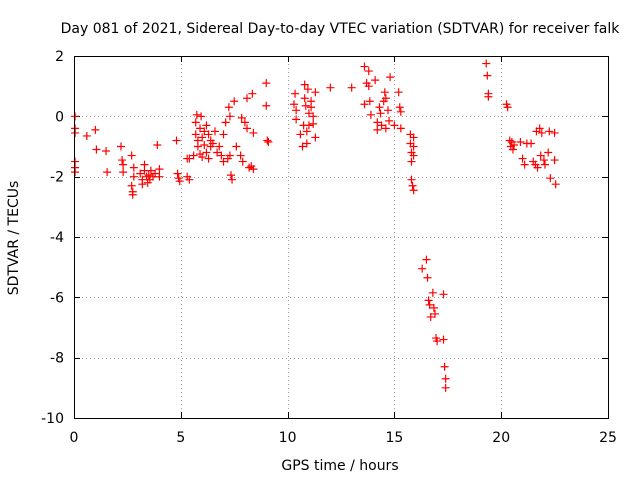  I want to click on y-axis-label: SDTVAR / TECUs, so click(14, 238).